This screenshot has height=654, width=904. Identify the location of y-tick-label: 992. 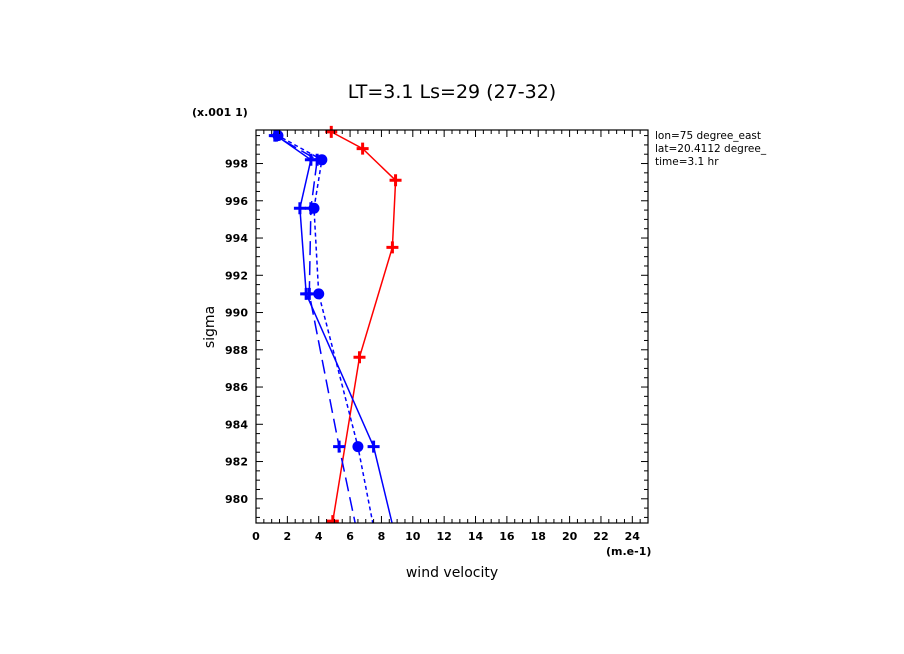
(236, 275).